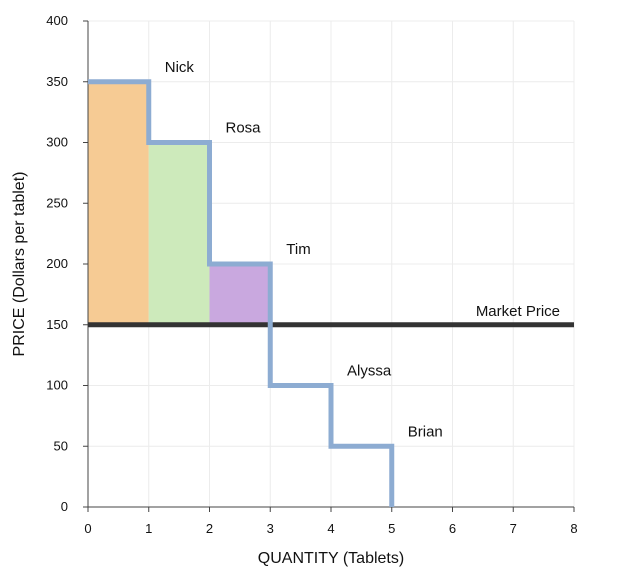 This screenshot has height=585, width=619. Describe the element at coordinates (573, 528) in the screenshot. I see `x-tick-label: 8` at that location.